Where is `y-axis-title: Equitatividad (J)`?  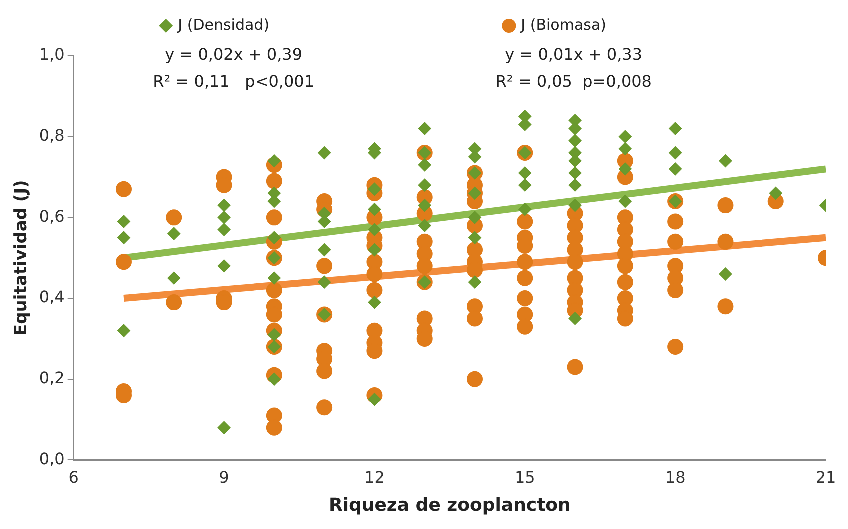
y-axis-title: Equitatividad (J) is located at coordinates (22, 258).